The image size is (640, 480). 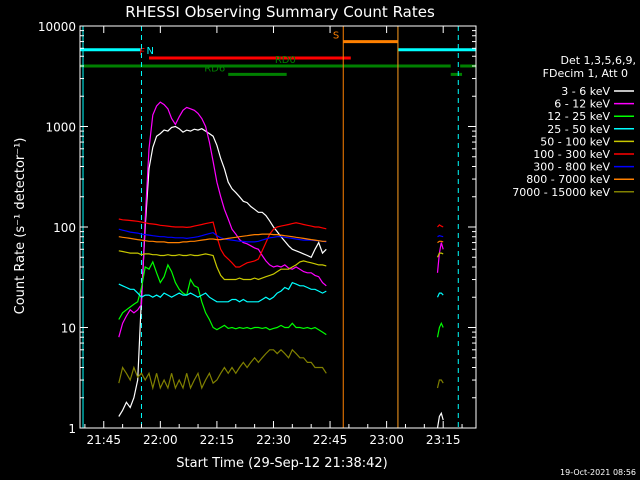 I want to click on y-axis-label: Count Rate (s⁻¹ detector⁻¹), so click(x=20, y=226).